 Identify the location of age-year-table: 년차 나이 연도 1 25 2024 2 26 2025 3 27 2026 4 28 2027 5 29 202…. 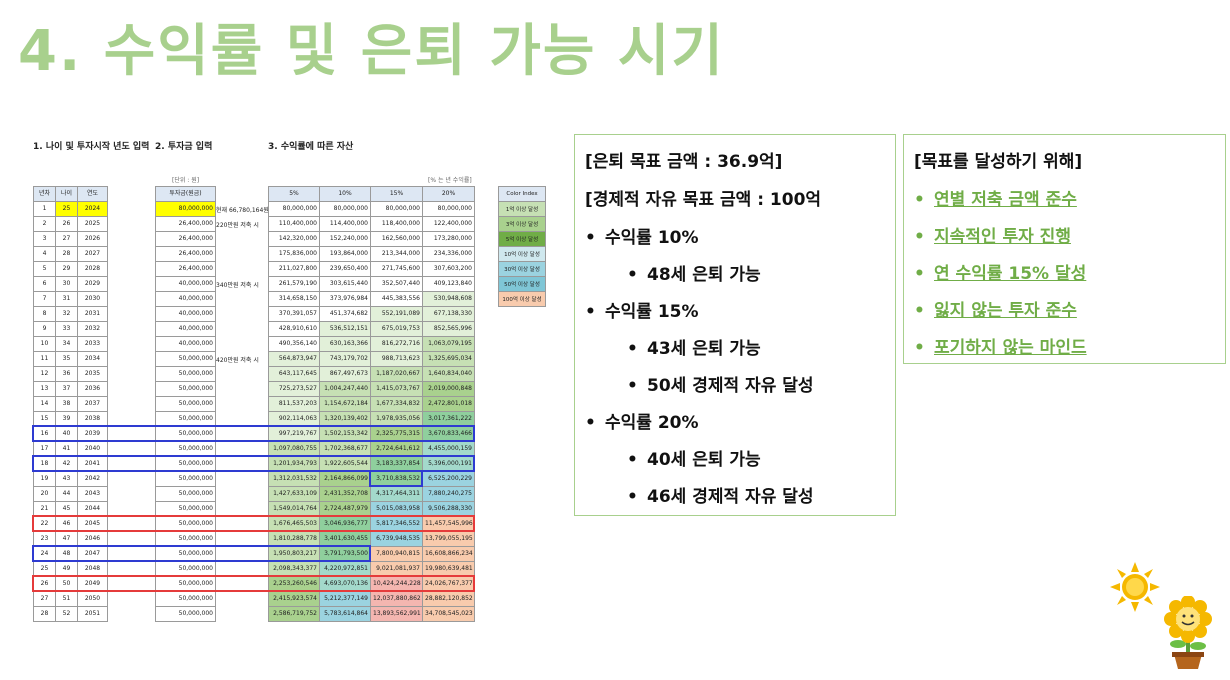
(70, 404).